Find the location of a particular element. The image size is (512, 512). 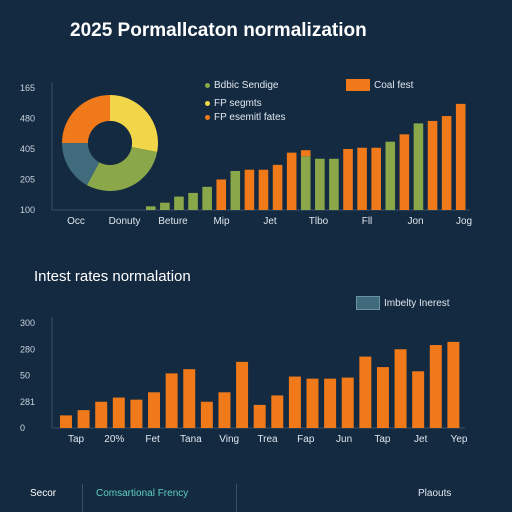

x-tick-label: Fll is located at coordinates (367, 221).